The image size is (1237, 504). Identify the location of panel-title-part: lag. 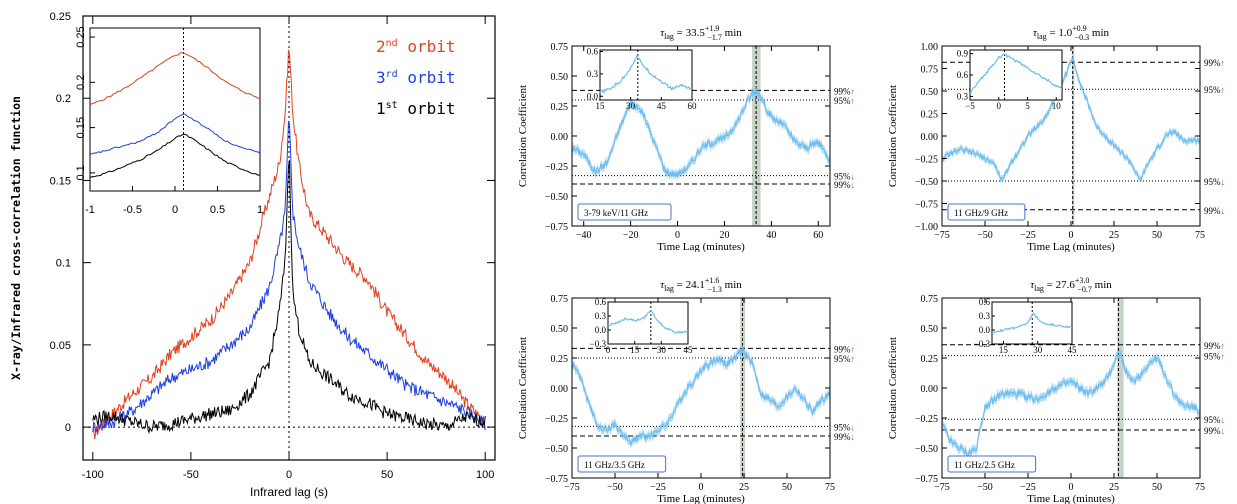
(669, 288).